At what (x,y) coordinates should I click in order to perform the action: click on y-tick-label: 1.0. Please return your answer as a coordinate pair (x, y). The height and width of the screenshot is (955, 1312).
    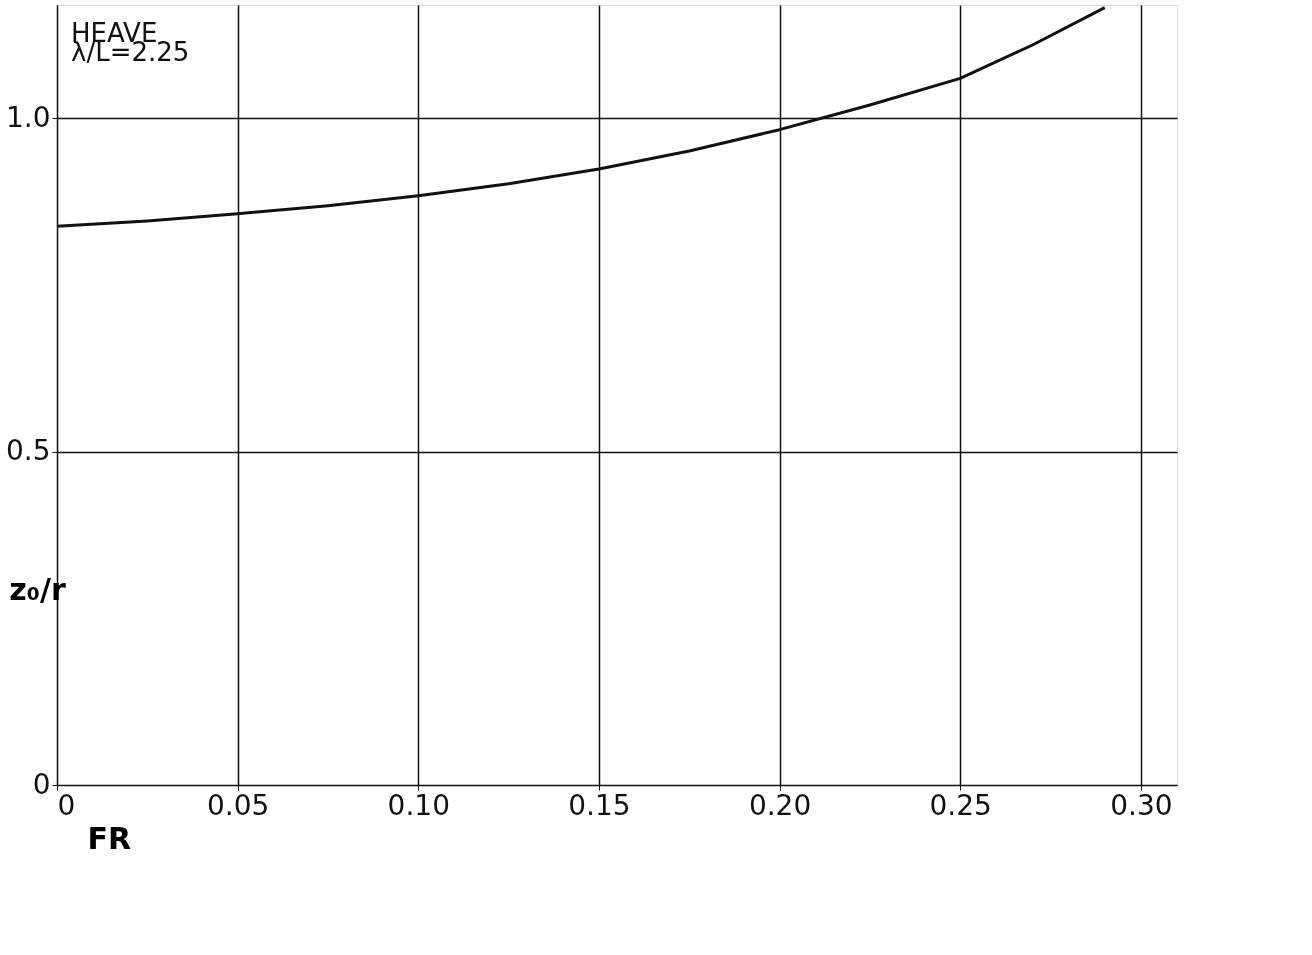
    Looking at the image, I should click on (28, 117).